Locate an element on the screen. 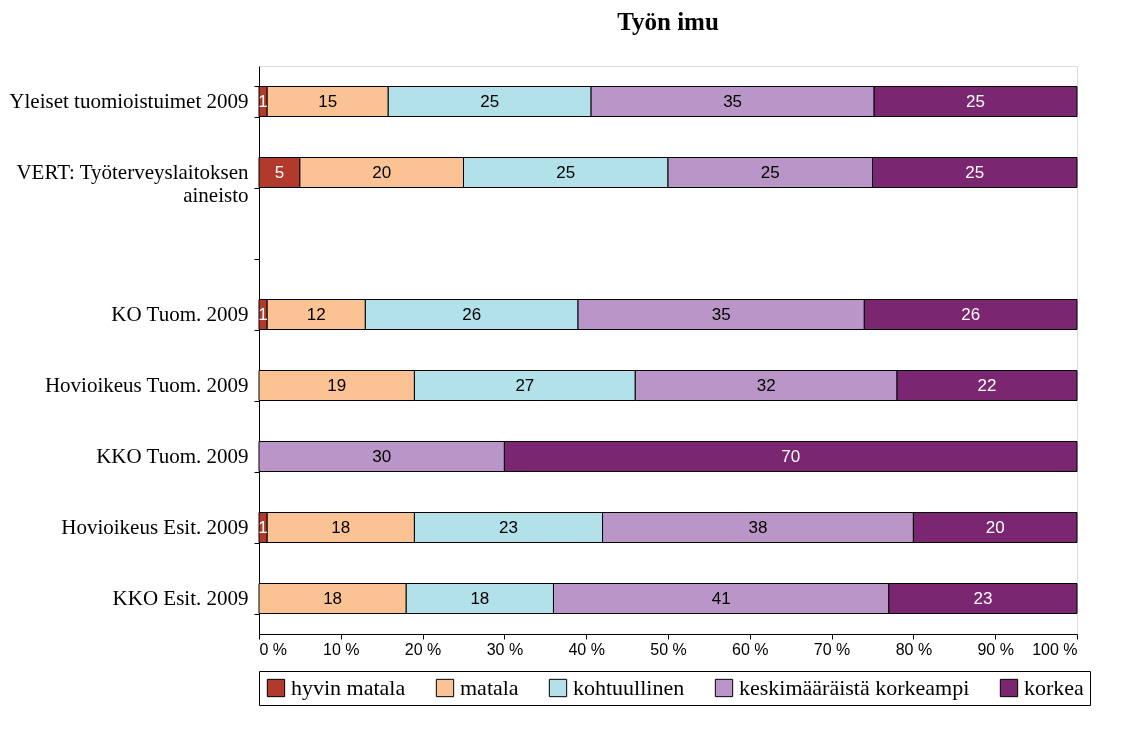 This screenshot has height=742, width=1135. data-label: 70 is located at coordinates (791, 456).